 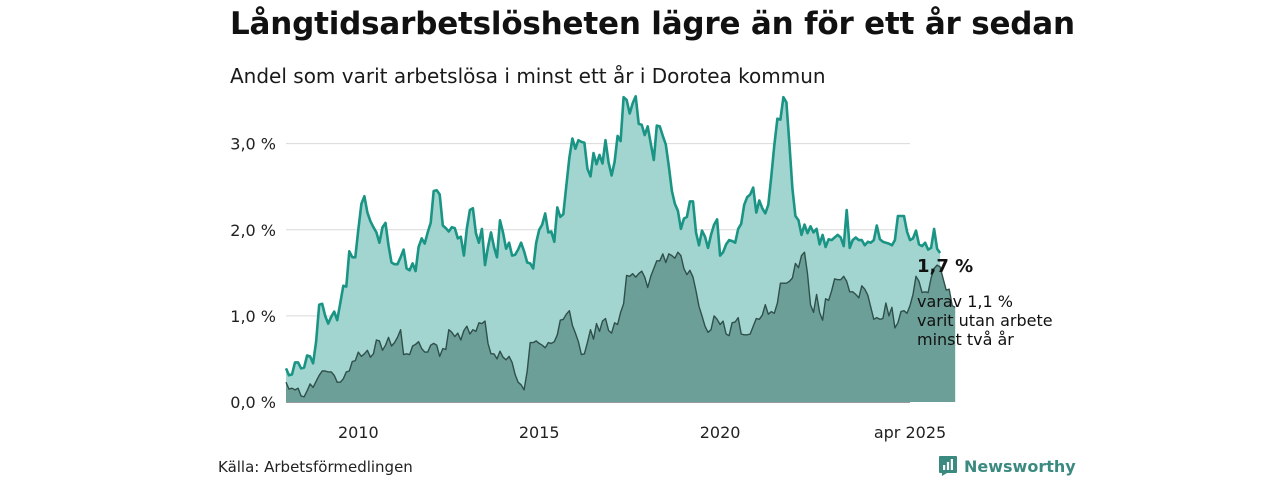 I want to click on latest-value-label: 1,7 %, so click(x=945, y=266).